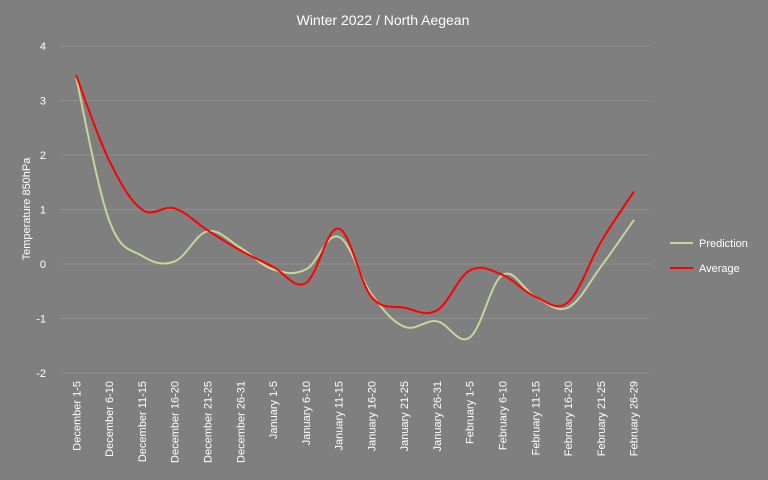  I want to click on legend-label-average: Average, so click(719, 269).